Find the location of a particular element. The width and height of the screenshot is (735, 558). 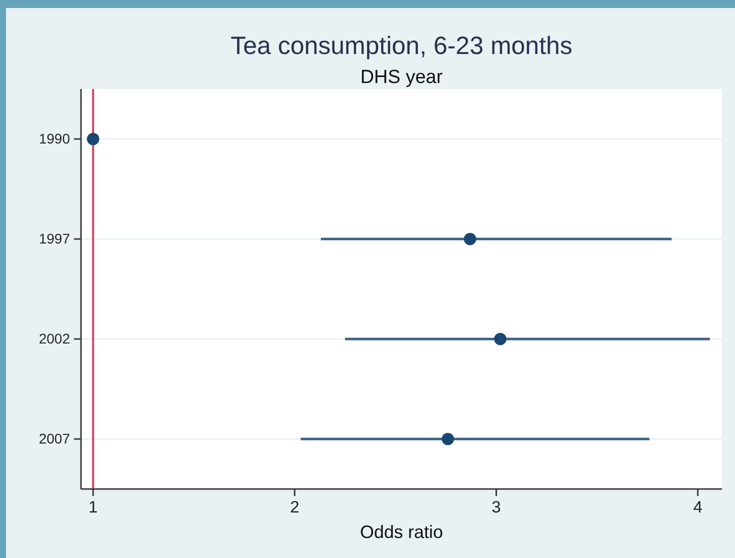

x-axis-title: Odds ratio is located at coordinates (402, 532).